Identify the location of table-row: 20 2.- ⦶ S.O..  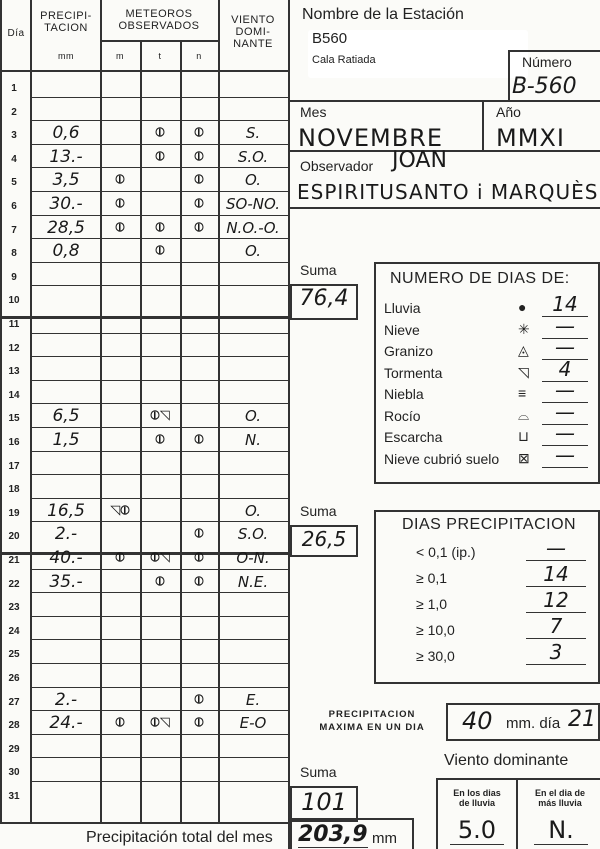
(145, 534).